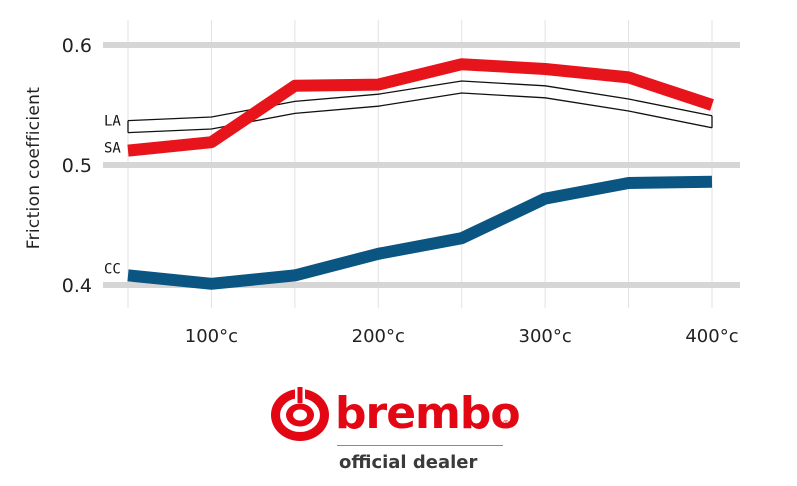 This screenshot has width=797, height=486. What do you see at coordinates (506, 423) in the screenshot?
I see `registered-mark: ®` at bounding box center [506, 423].